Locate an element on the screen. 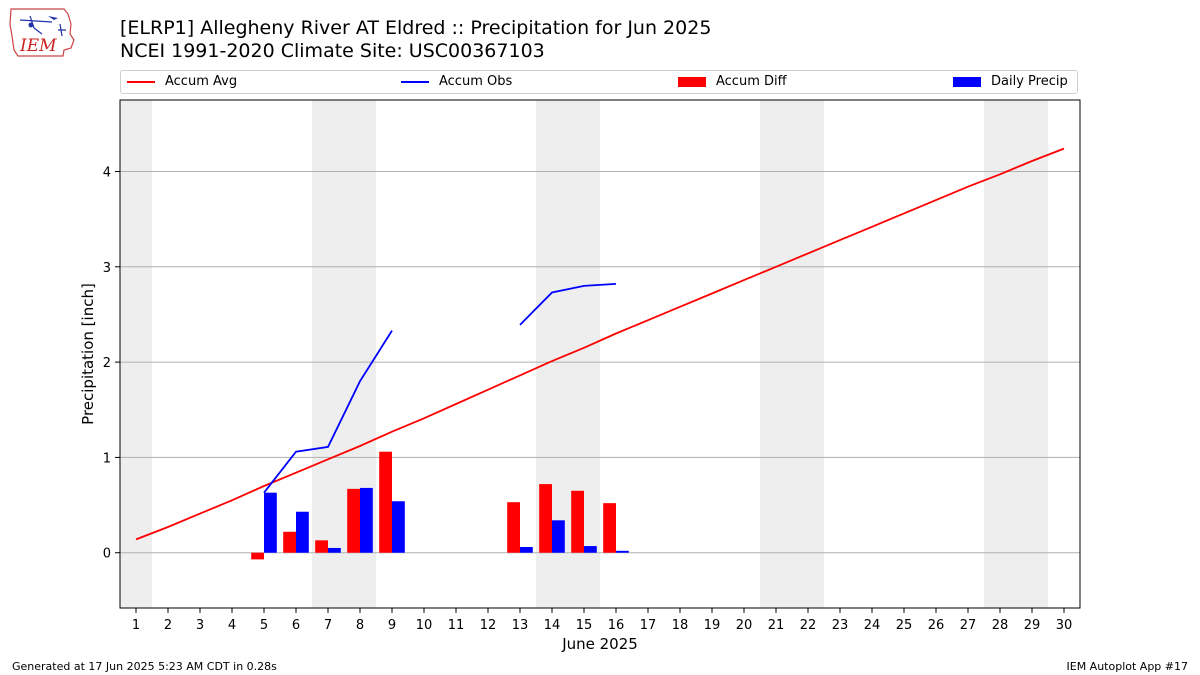  x-tick-label: 21 is located at coordinates (776, 625).